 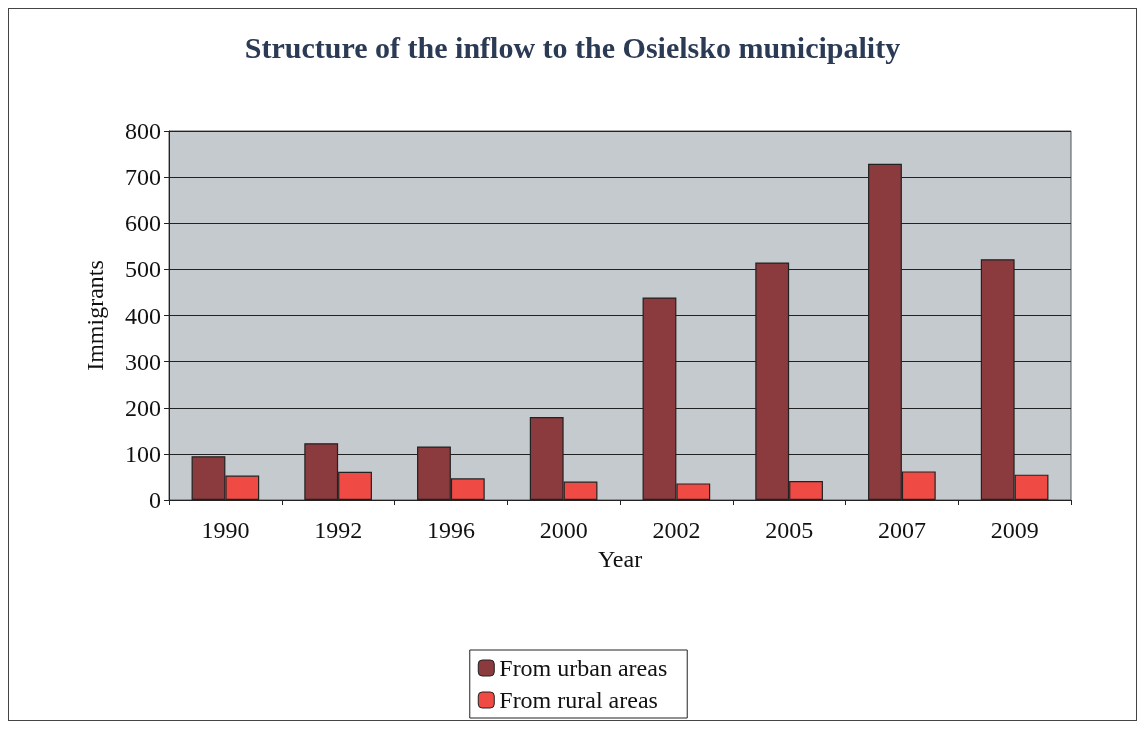 I want to click on x-tick-label: 2007, so click(x=901, y=530).